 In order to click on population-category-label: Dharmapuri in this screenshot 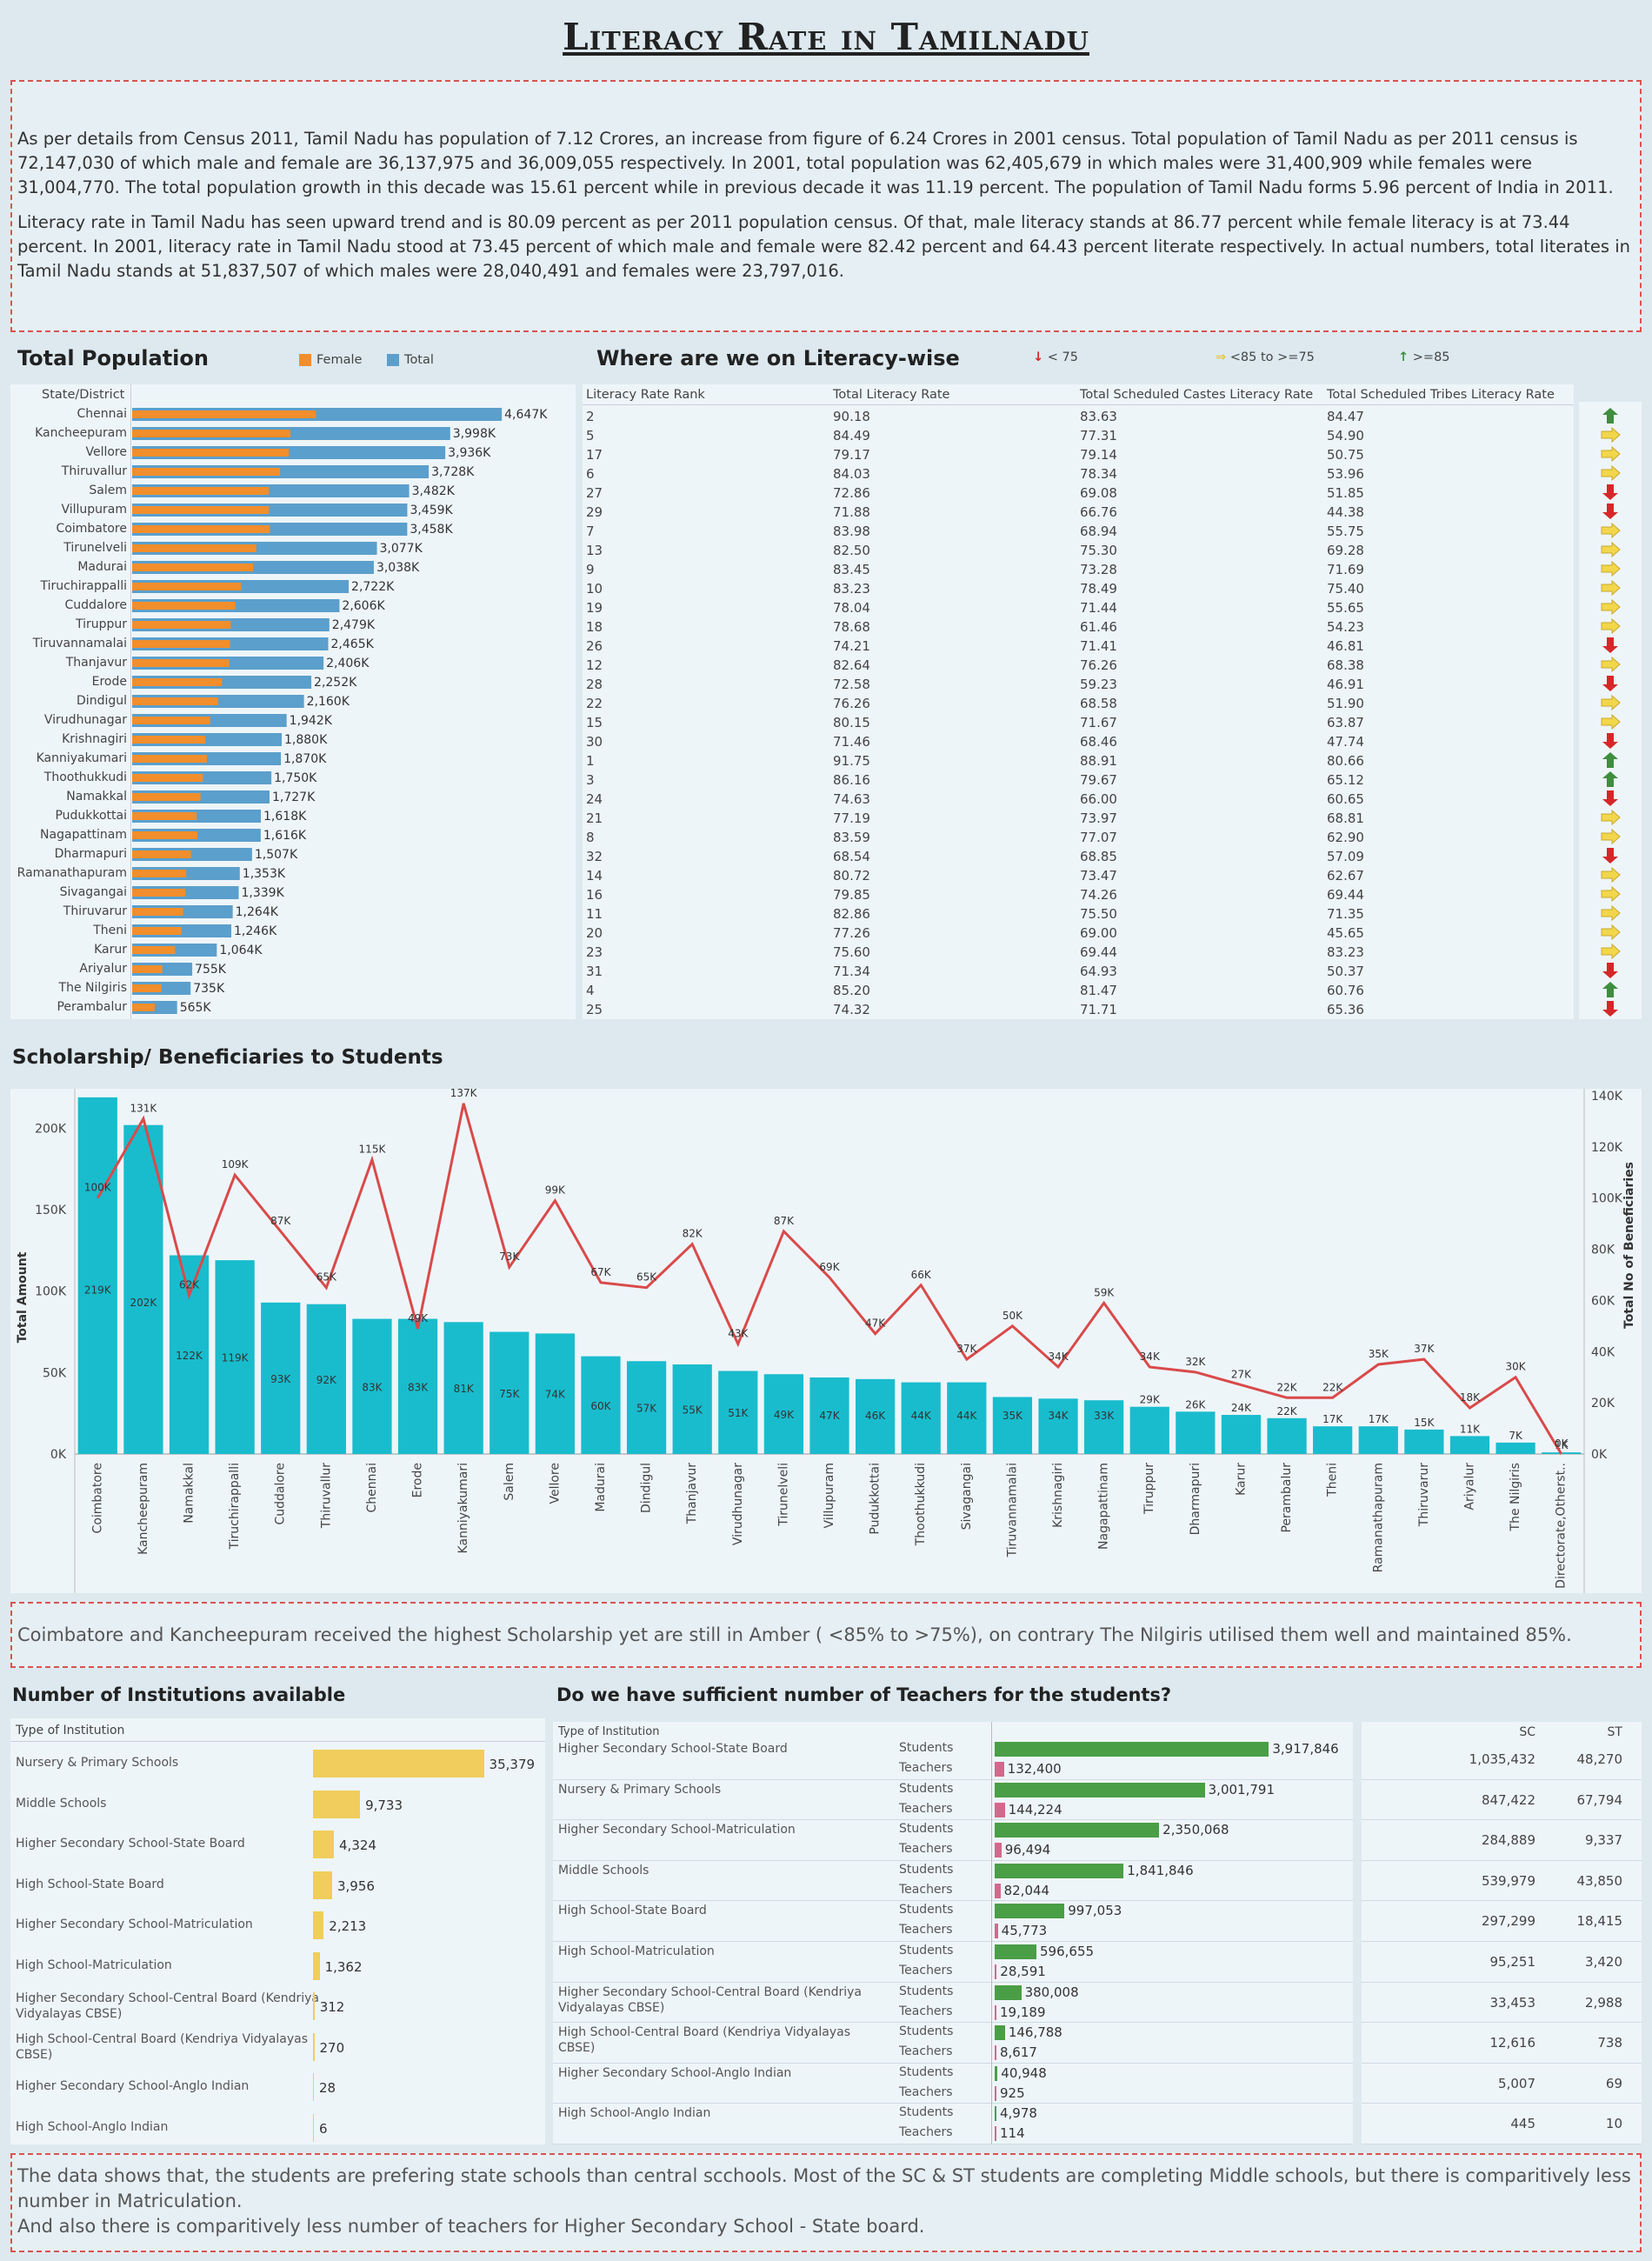, I will do `click(91, 854)`.